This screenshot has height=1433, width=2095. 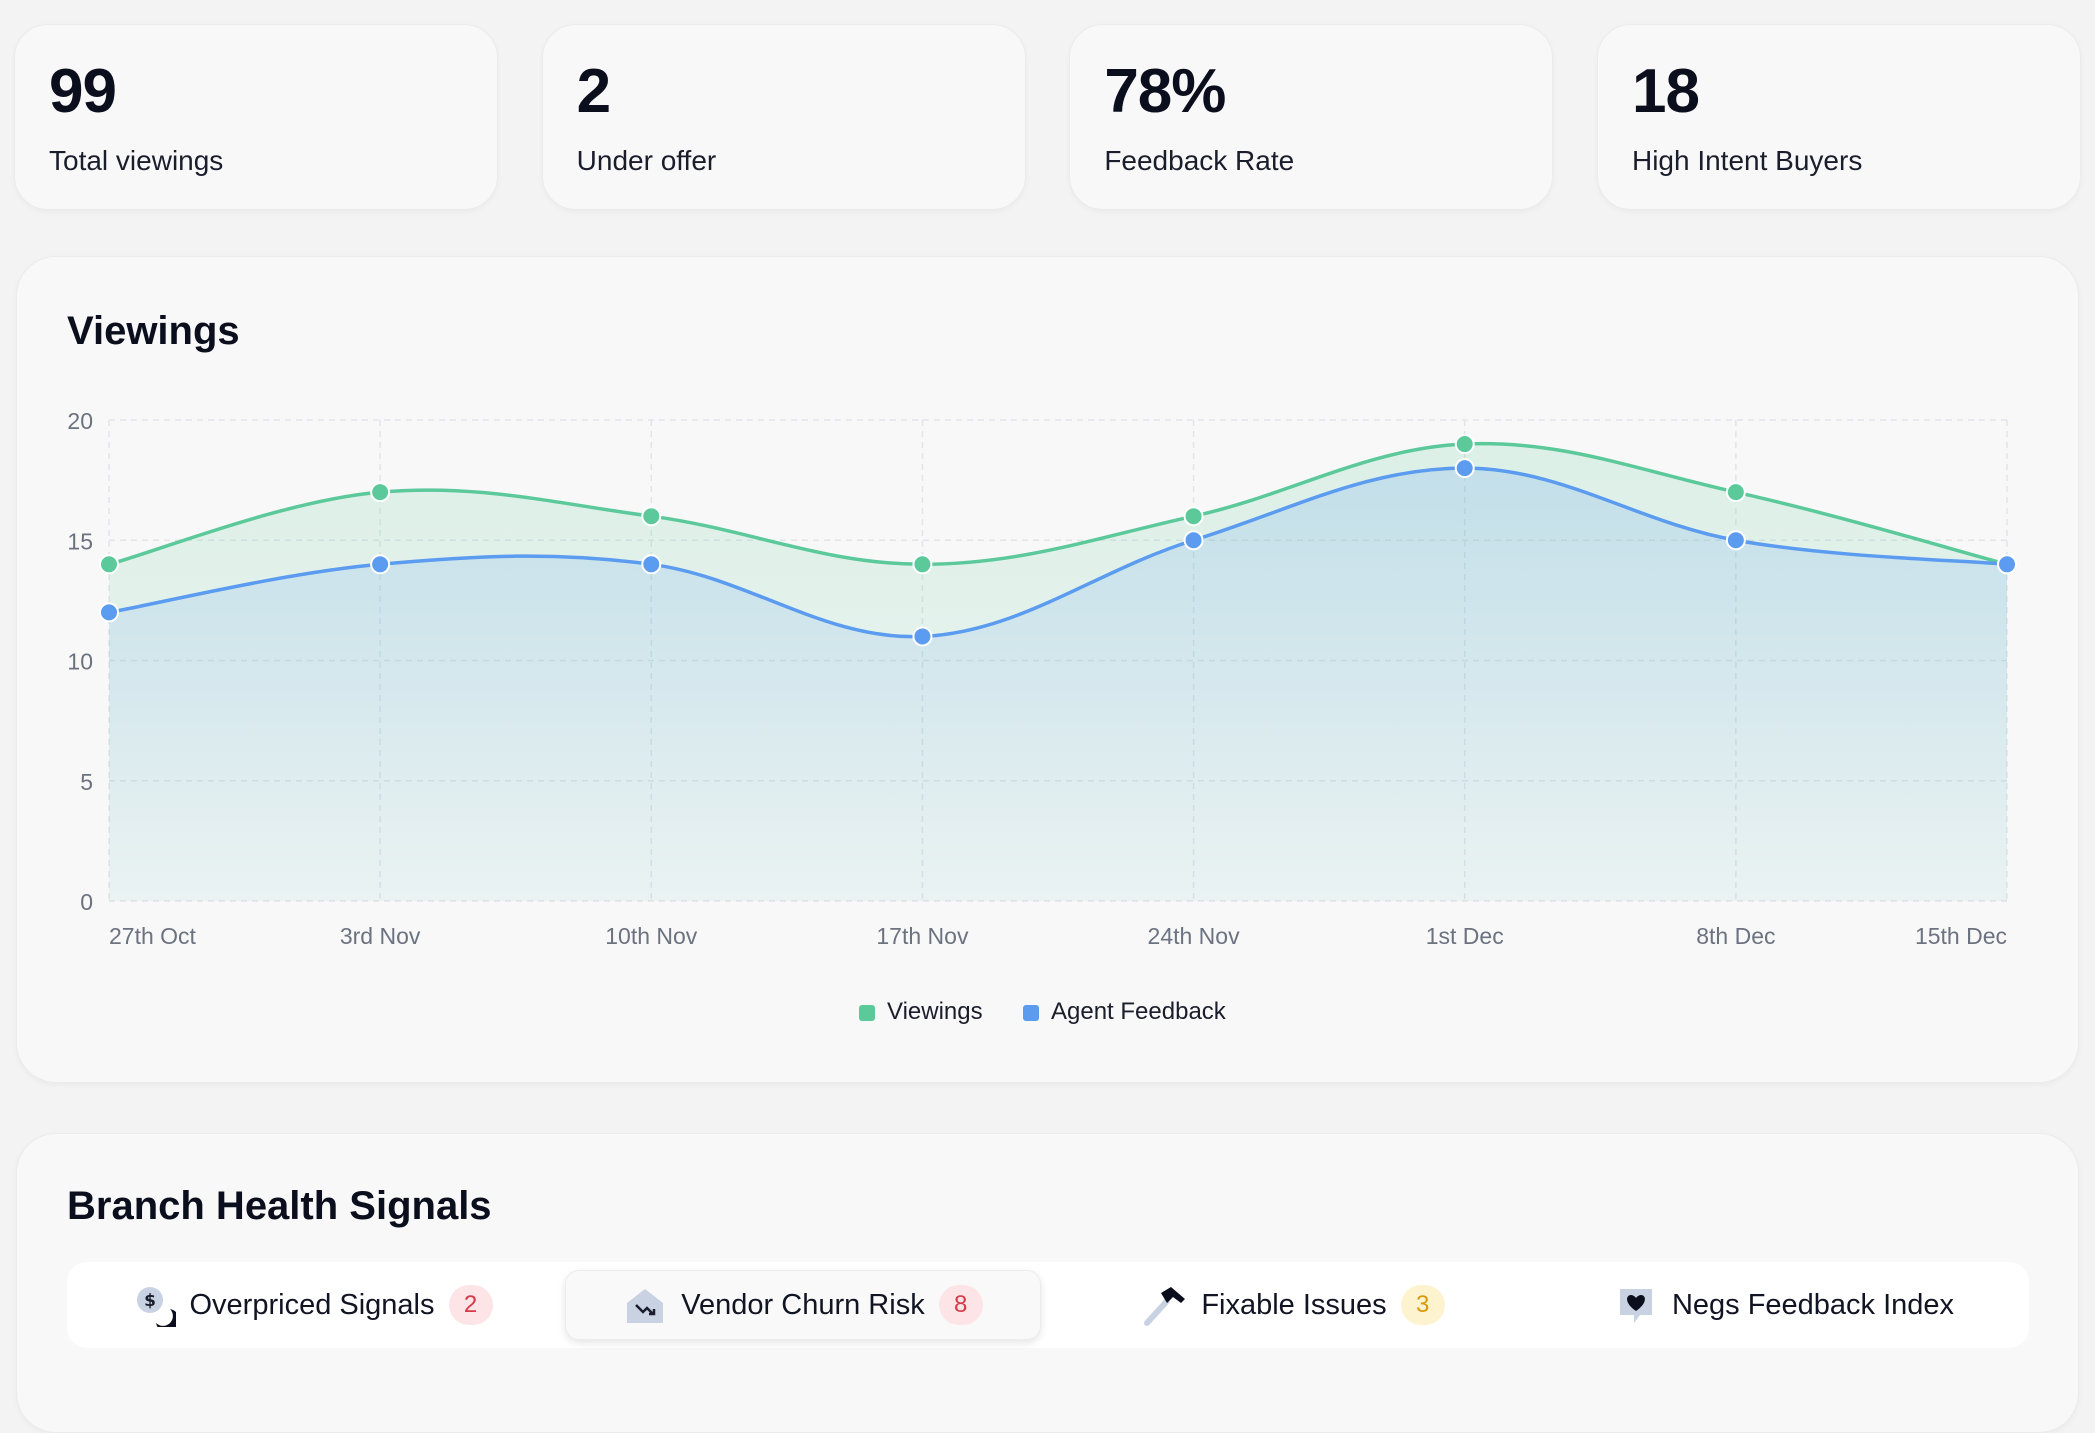 What do you see at coordinates (1838, 117) in the screenshot?
I see `stat-card-high-intent-buyers: 18 High Intent Buyers` at bounding box center [1838, 117].